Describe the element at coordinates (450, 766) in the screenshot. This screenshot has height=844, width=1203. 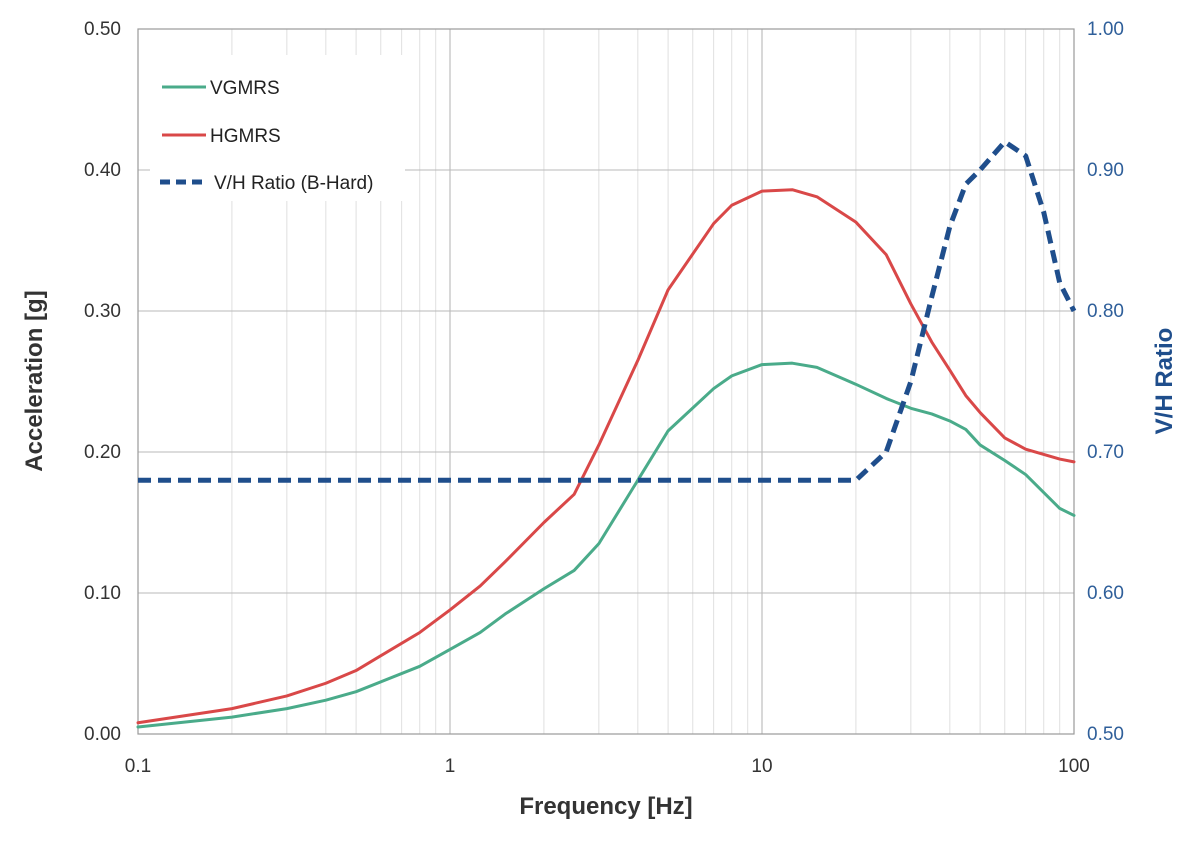
I see `x-tick-label: 1` at that location.